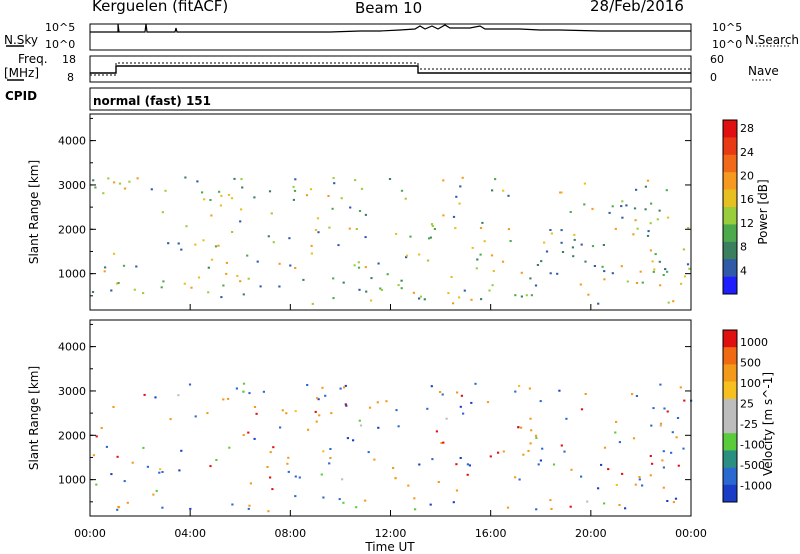 This screenshot has height=554, width=800. What do you see at coordinates (60, 27) in the screenshot?
I see `nsky-tick-high: 10^5` at bounding box center [60, 27].